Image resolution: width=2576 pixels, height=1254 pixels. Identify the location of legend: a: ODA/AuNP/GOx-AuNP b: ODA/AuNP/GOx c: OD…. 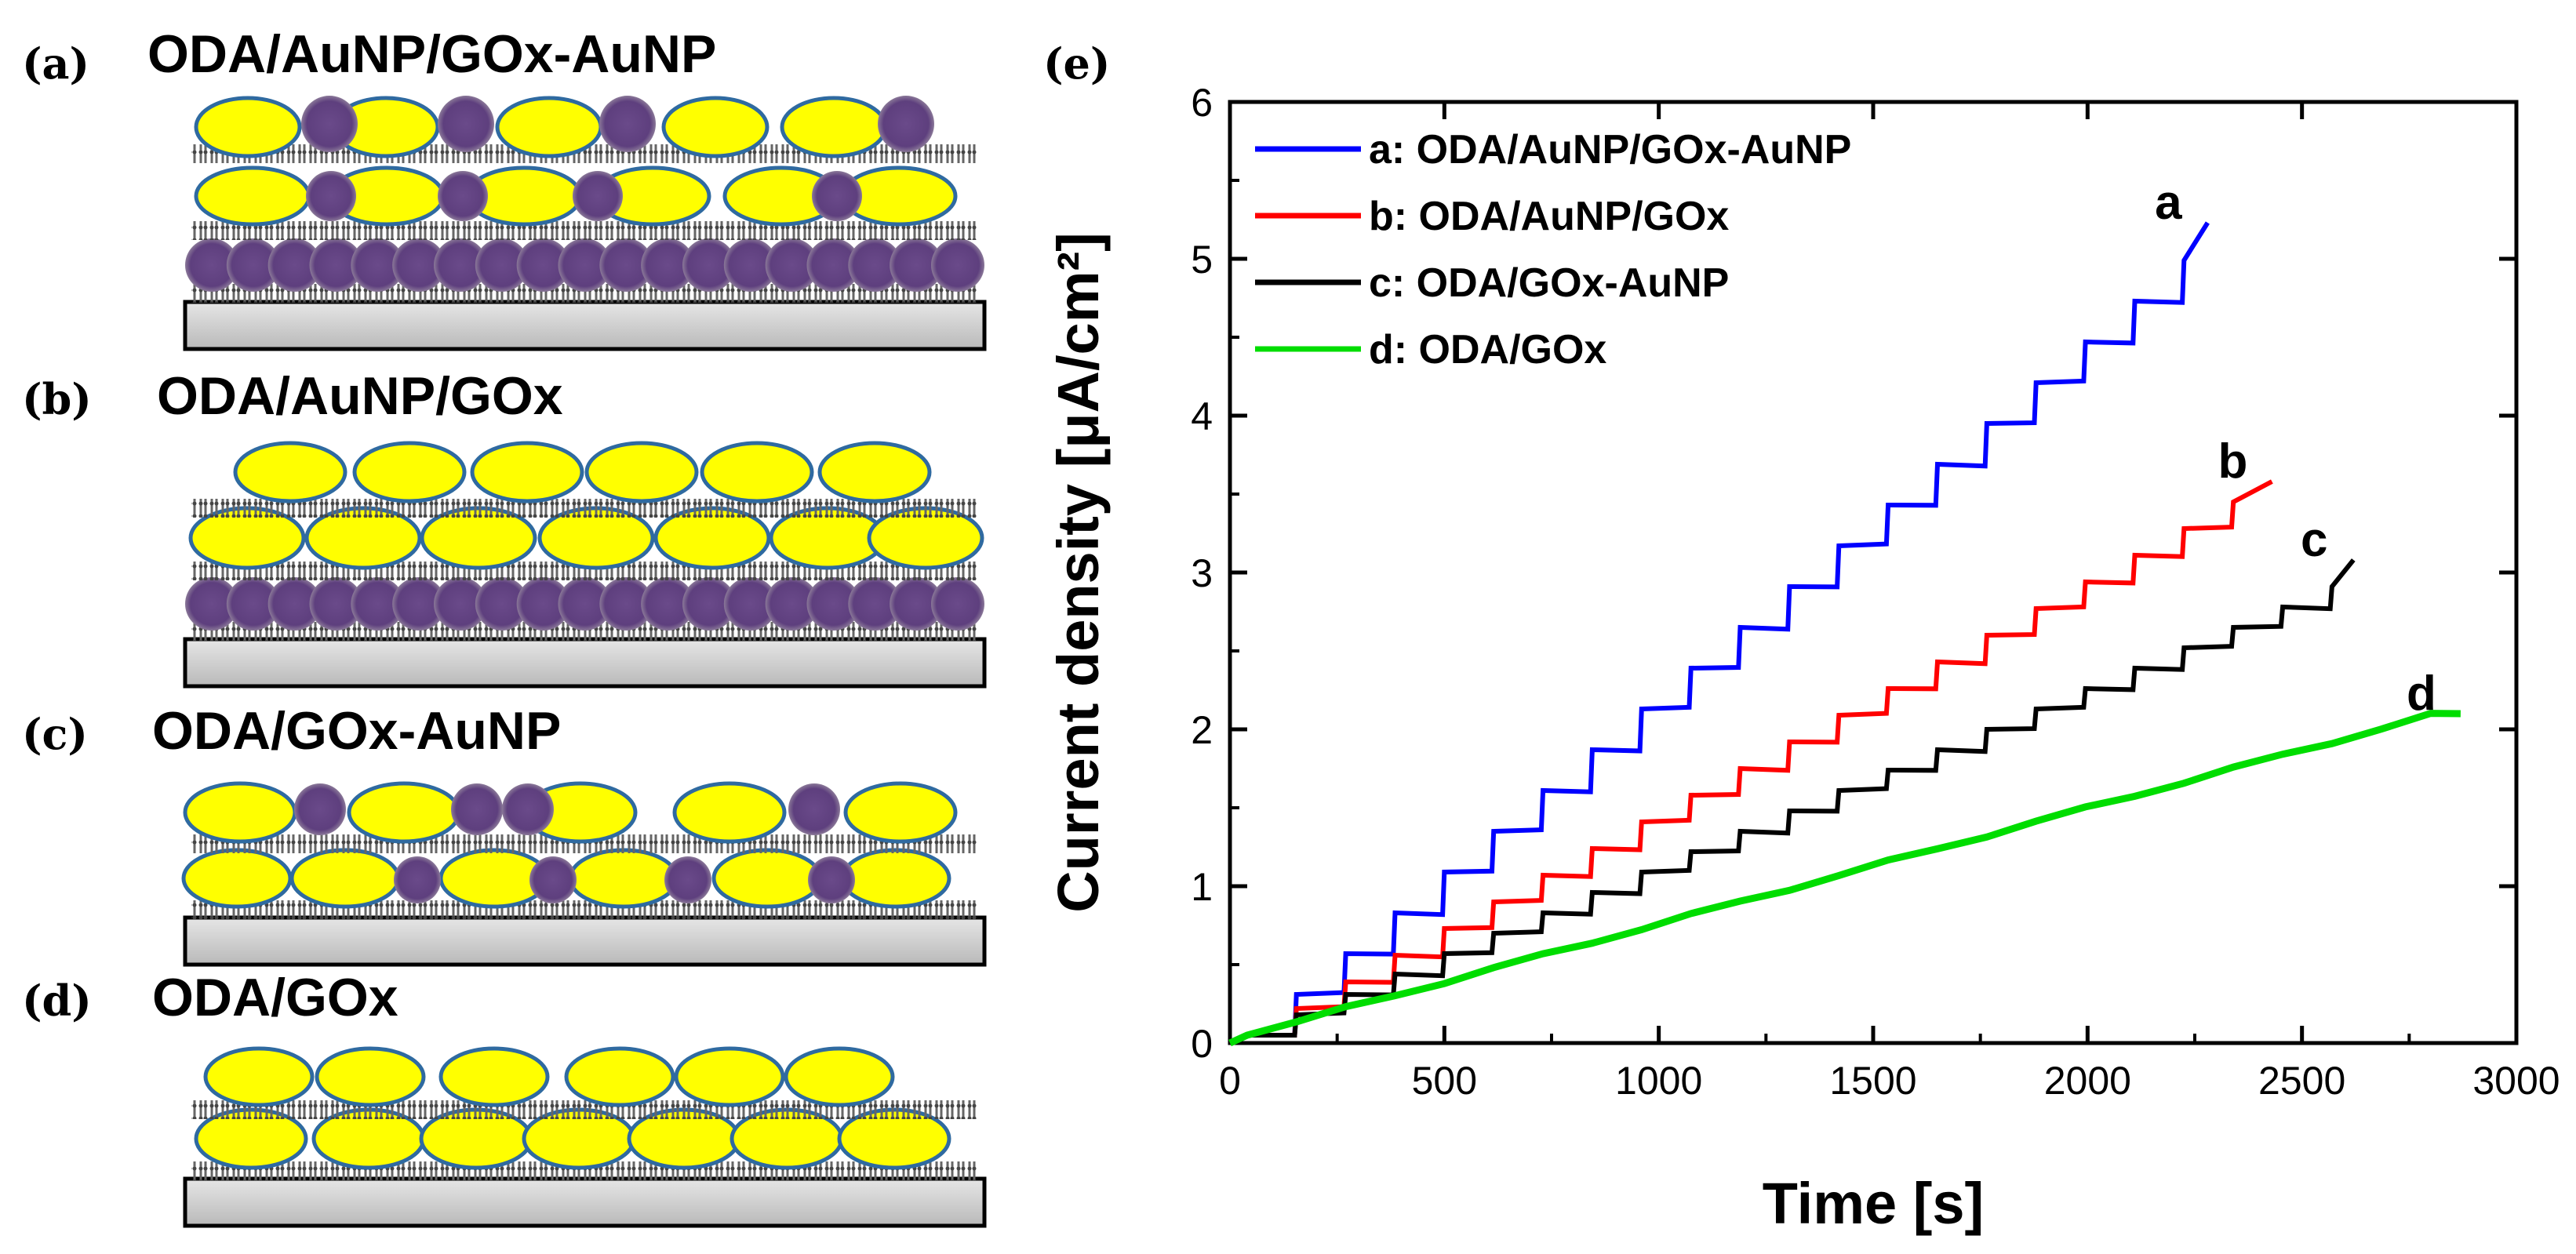
(1553, 250).